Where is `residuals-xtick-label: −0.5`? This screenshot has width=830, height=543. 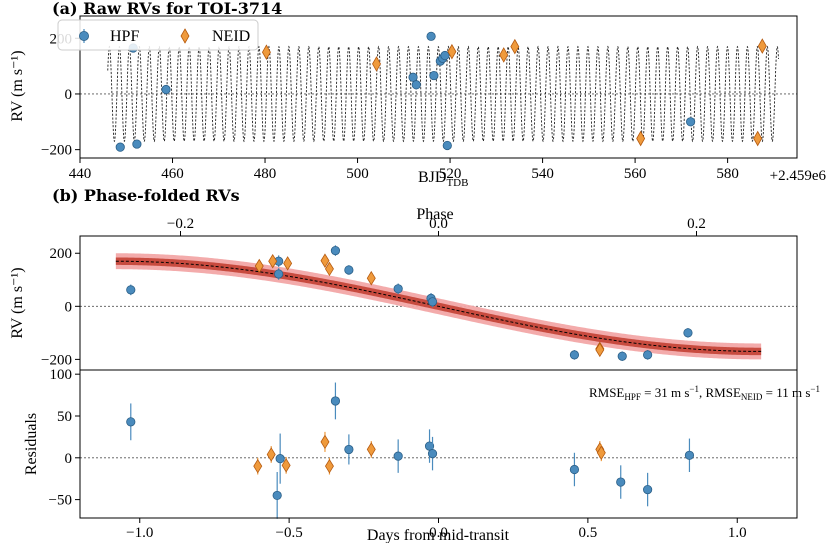 residuals-xtick-label: −0.5 is located at coordinates (289, 533).